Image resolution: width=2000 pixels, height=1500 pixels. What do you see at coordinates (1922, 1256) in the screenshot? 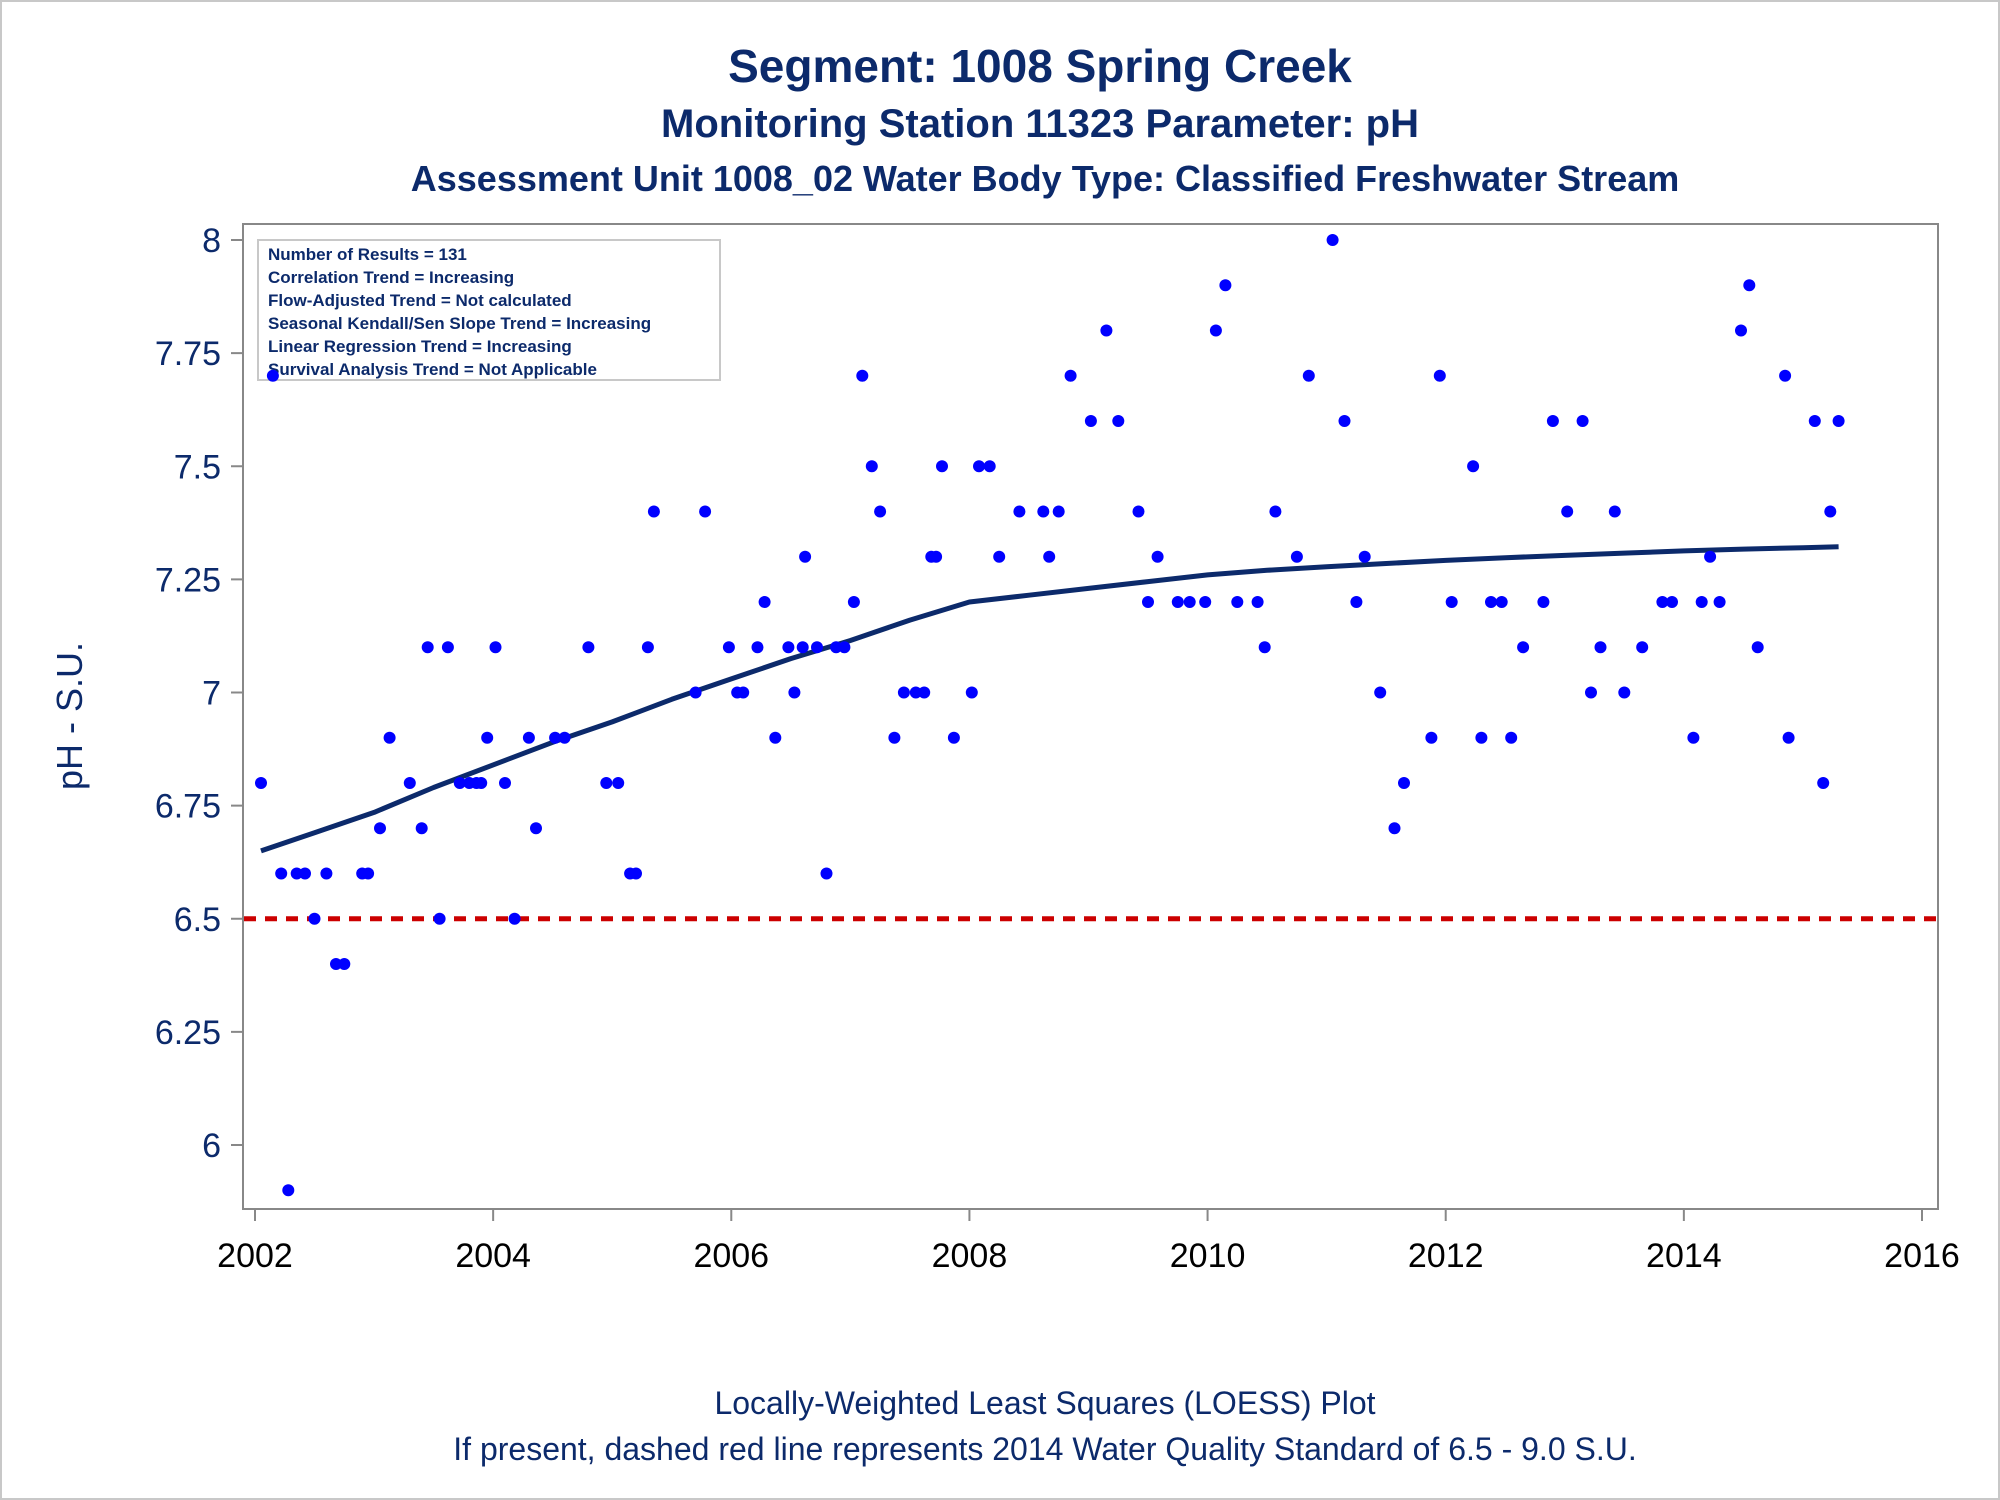
I see `x-tick-label: 2016` at bounding box center [1922, 1256].